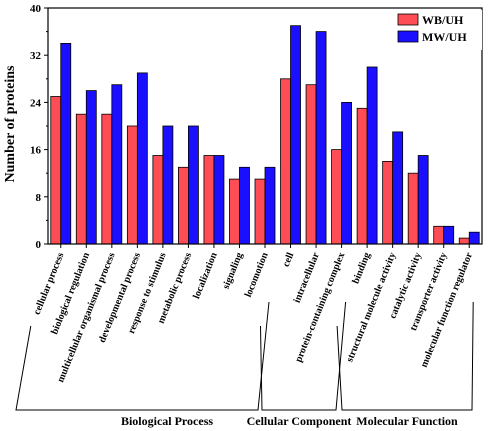  I want to click on x-tick-label: protein-containing complex, so click(320, 307).